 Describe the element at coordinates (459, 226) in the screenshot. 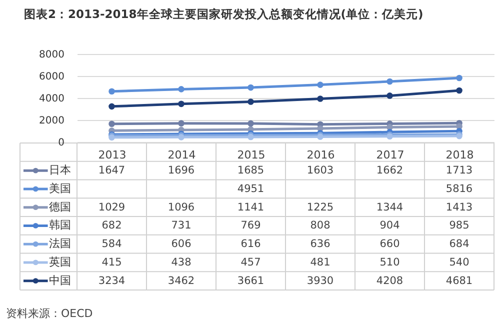

I see `data-label: 985` at that location.